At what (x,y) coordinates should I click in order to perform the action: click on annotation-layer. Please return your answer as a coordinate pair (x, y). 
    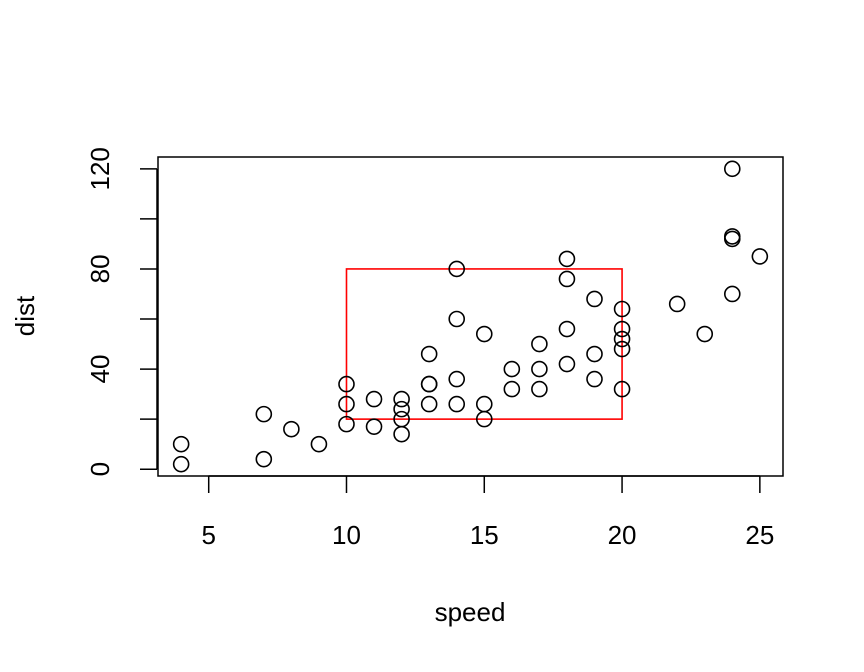
    Looking at the image, I should click on (484, 344).